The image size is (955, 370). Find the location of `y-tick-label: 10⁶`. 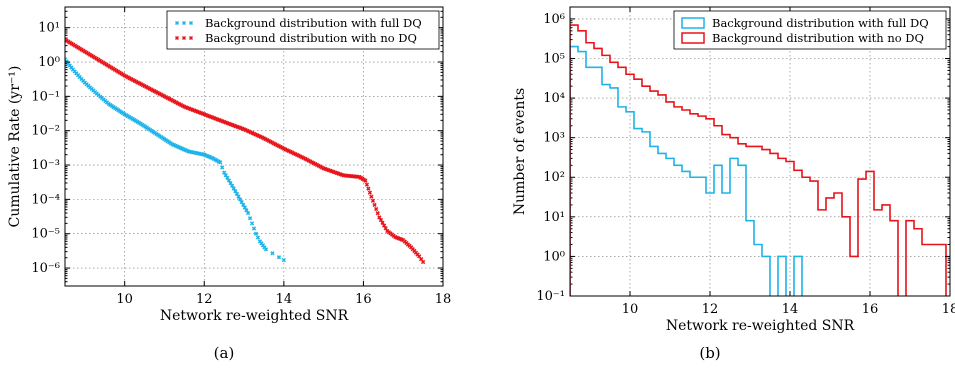

y-tick-label: 10⁶ is located at coordinates (554, 19).